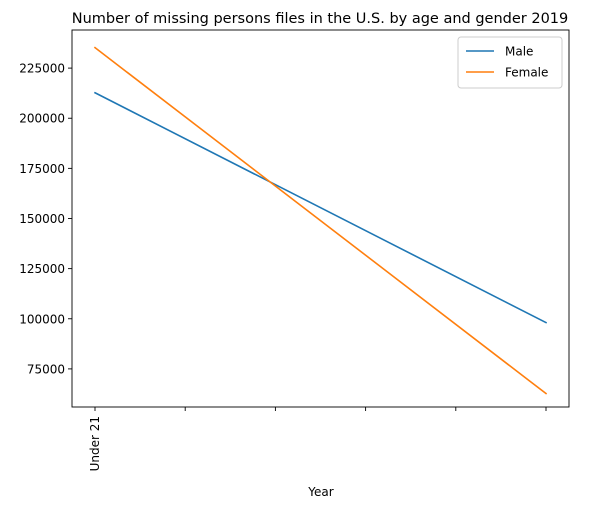 The height and width of the screenshot is (510, 614). I want to click on y-tick-label: 150000, so click(42, 219).